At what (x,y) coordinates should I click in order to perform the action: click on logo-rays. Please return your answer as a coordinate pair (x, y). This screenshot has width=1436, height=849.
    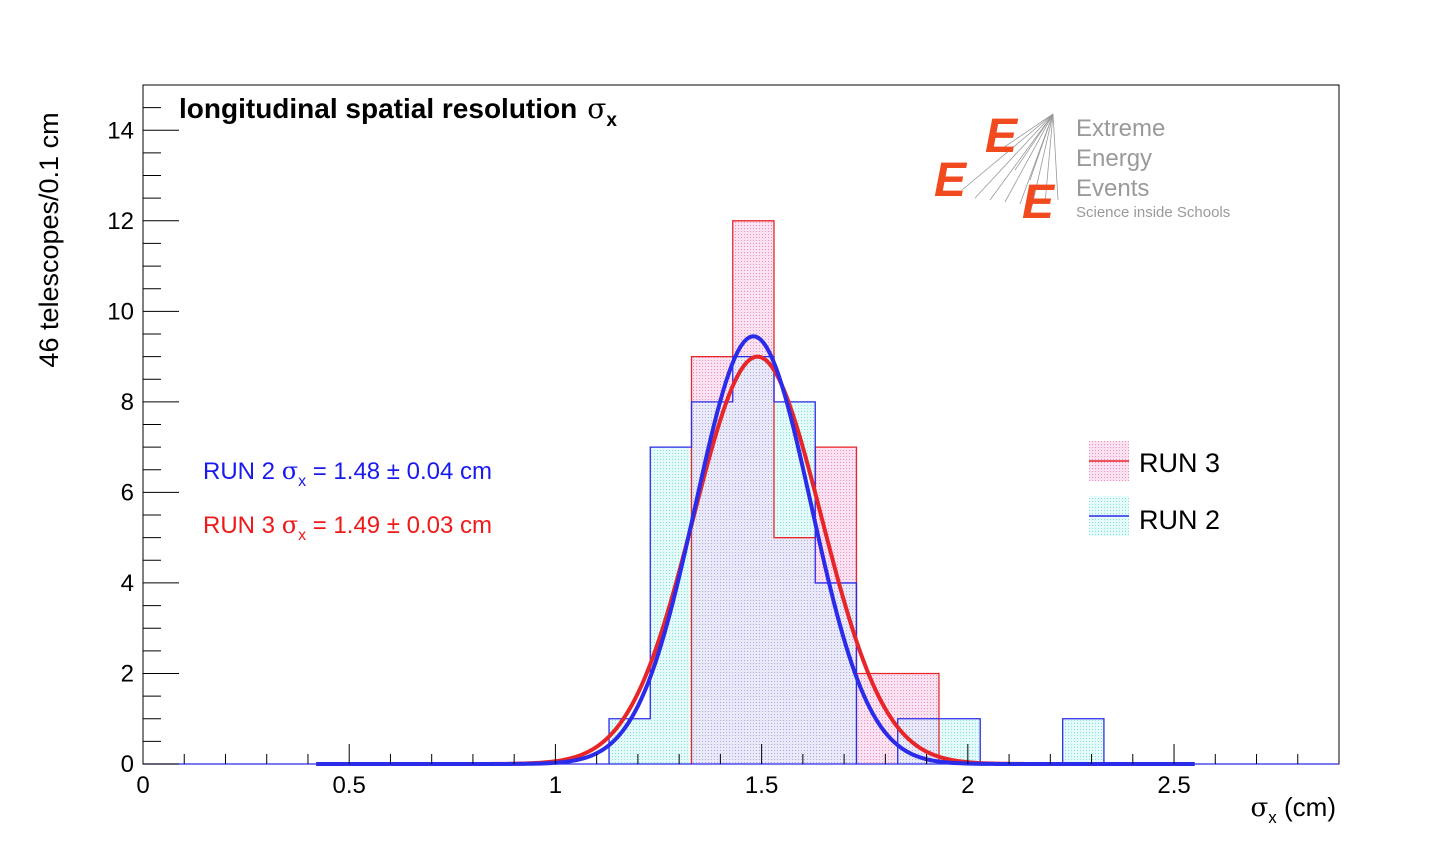
    Looking at the image, I should click on (1010, 160).